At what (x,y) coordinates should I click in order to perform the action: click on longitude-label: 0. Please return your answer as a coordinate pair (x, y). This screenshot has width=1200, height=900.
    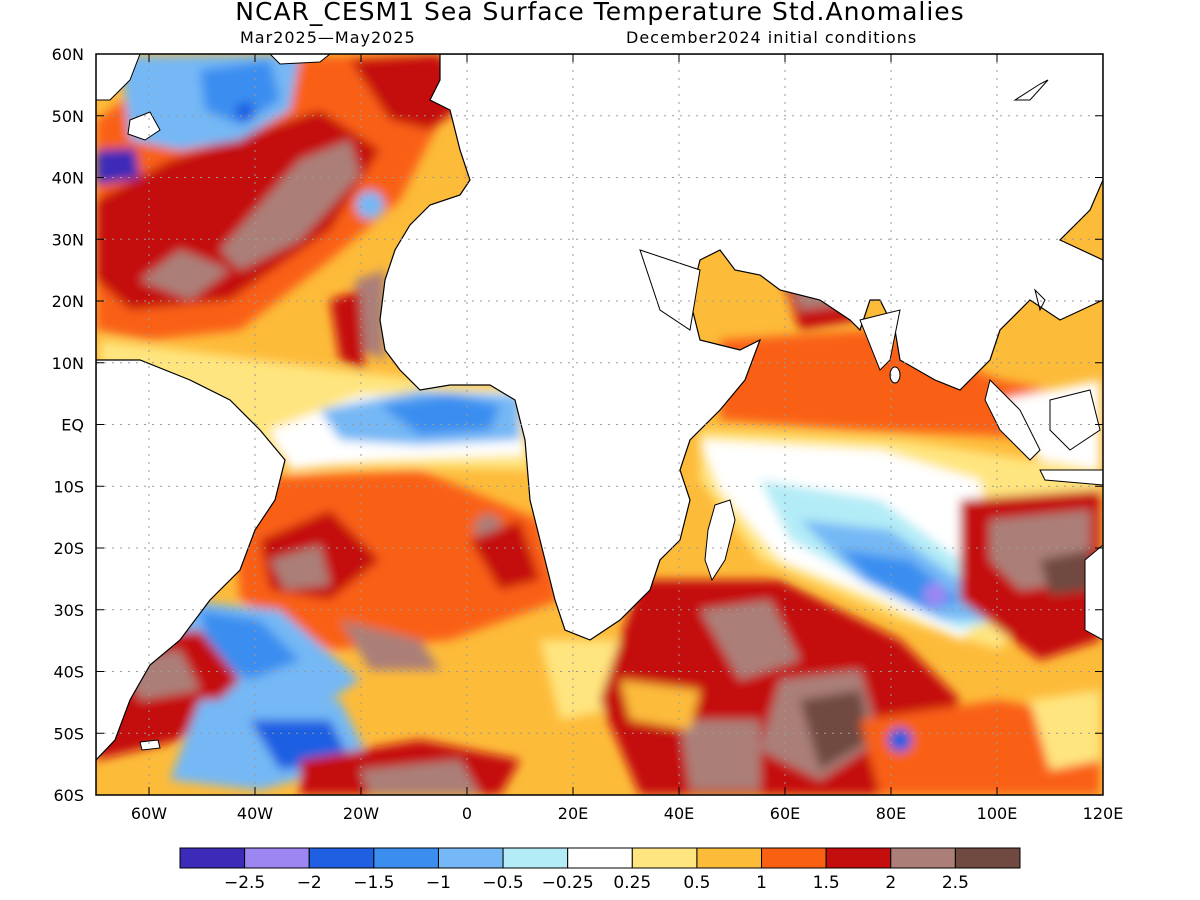
    Looking at the image, I should click on (467, 813).